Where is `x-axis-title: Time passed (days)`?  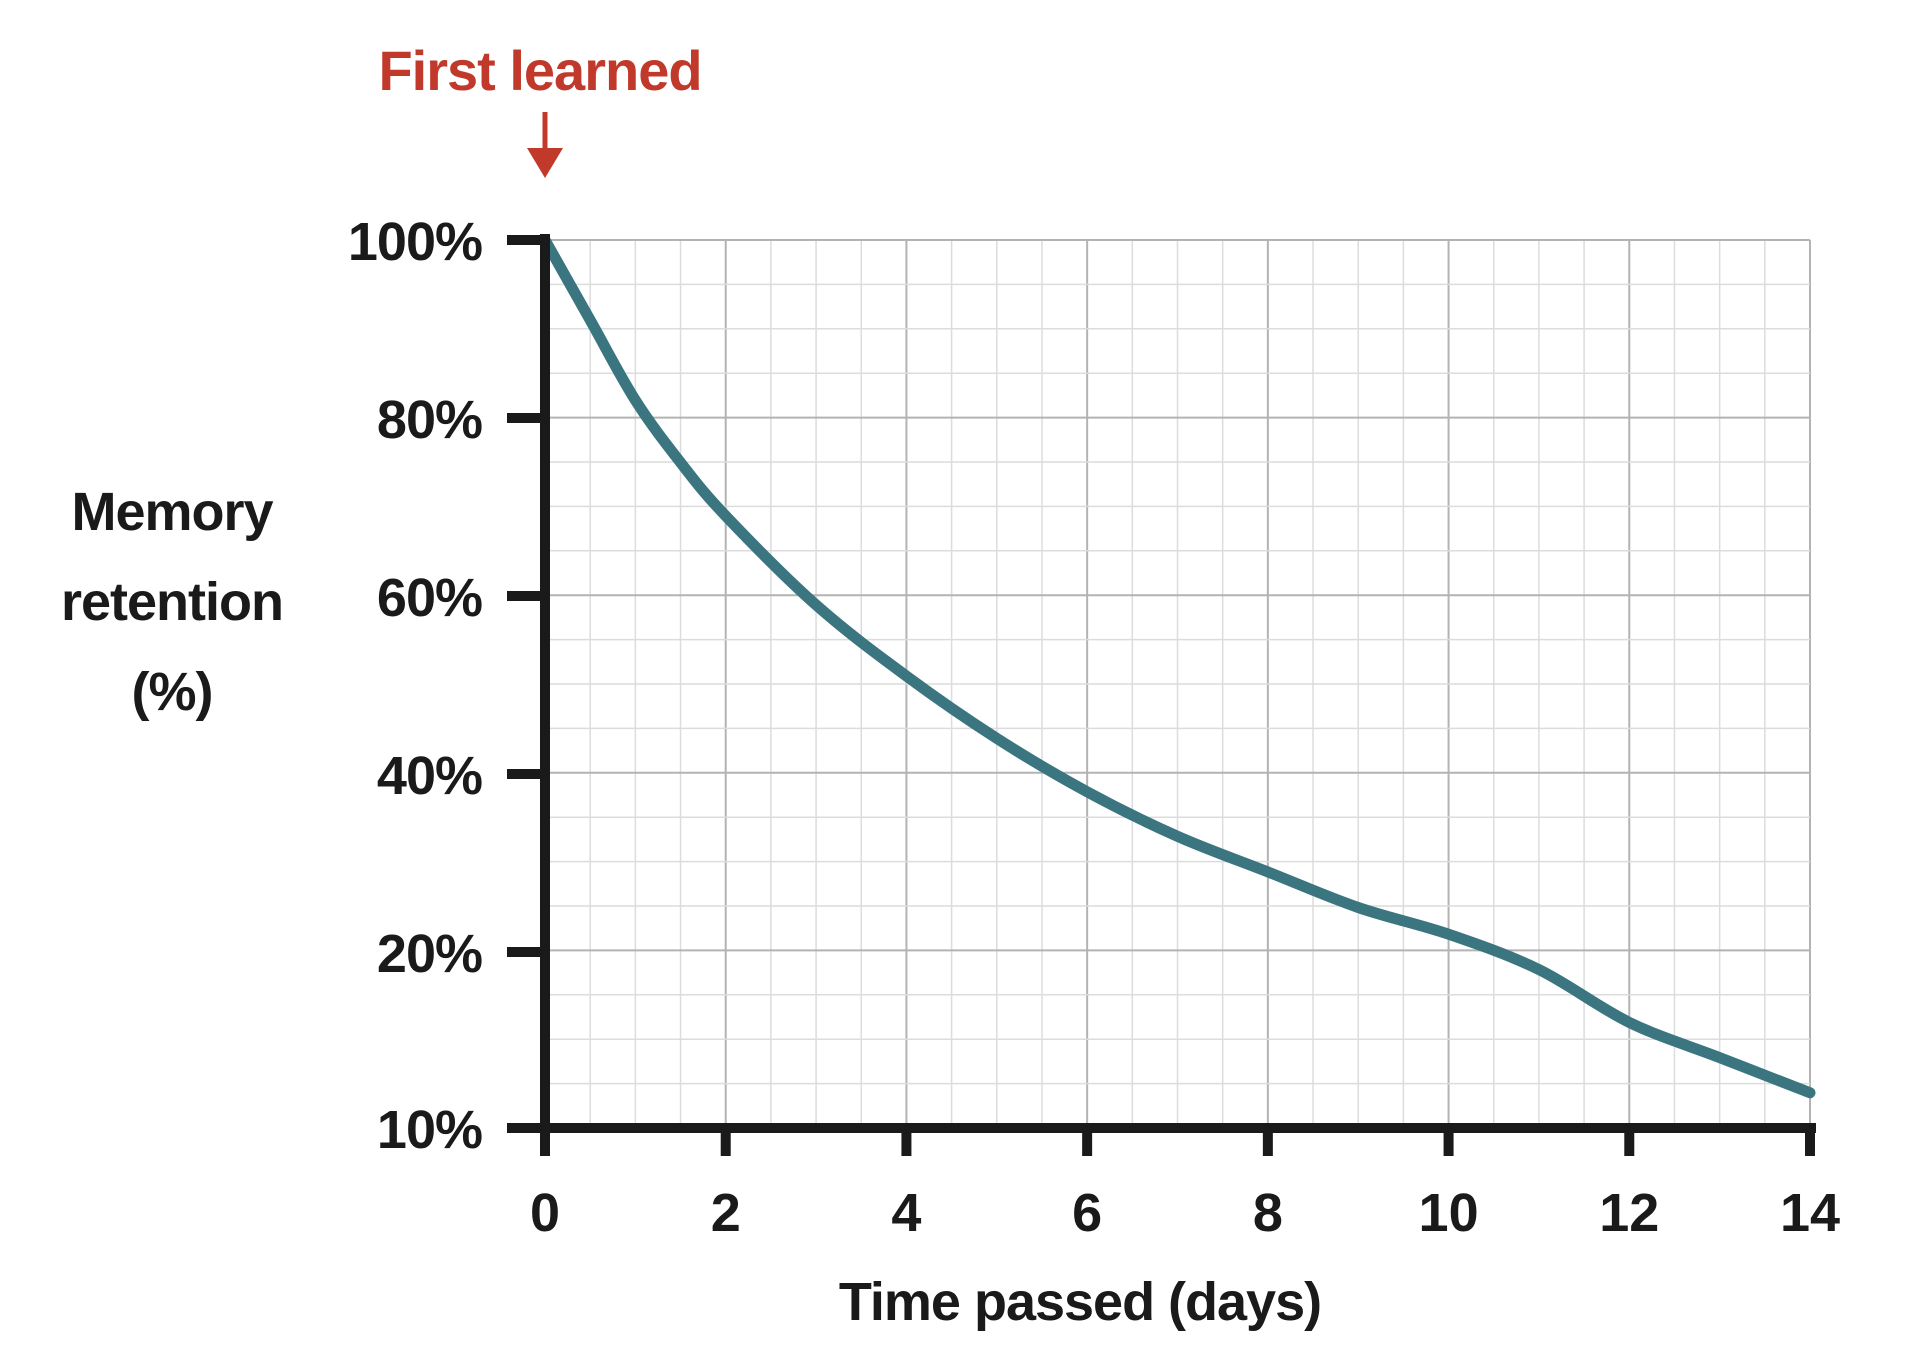
x-axis-title: Time passed (days) is located at coordinates (1080, 1302).